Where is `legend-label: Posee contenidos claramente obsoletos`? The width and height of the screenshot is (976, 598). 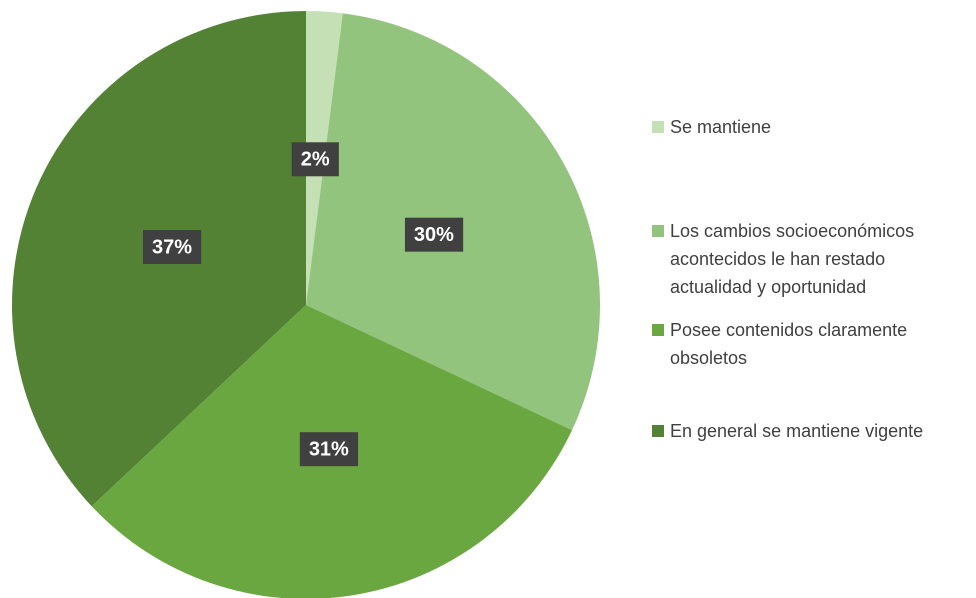 legend-label: Posee contenidos claramente obsoletos is located at coordinates (789, 344).